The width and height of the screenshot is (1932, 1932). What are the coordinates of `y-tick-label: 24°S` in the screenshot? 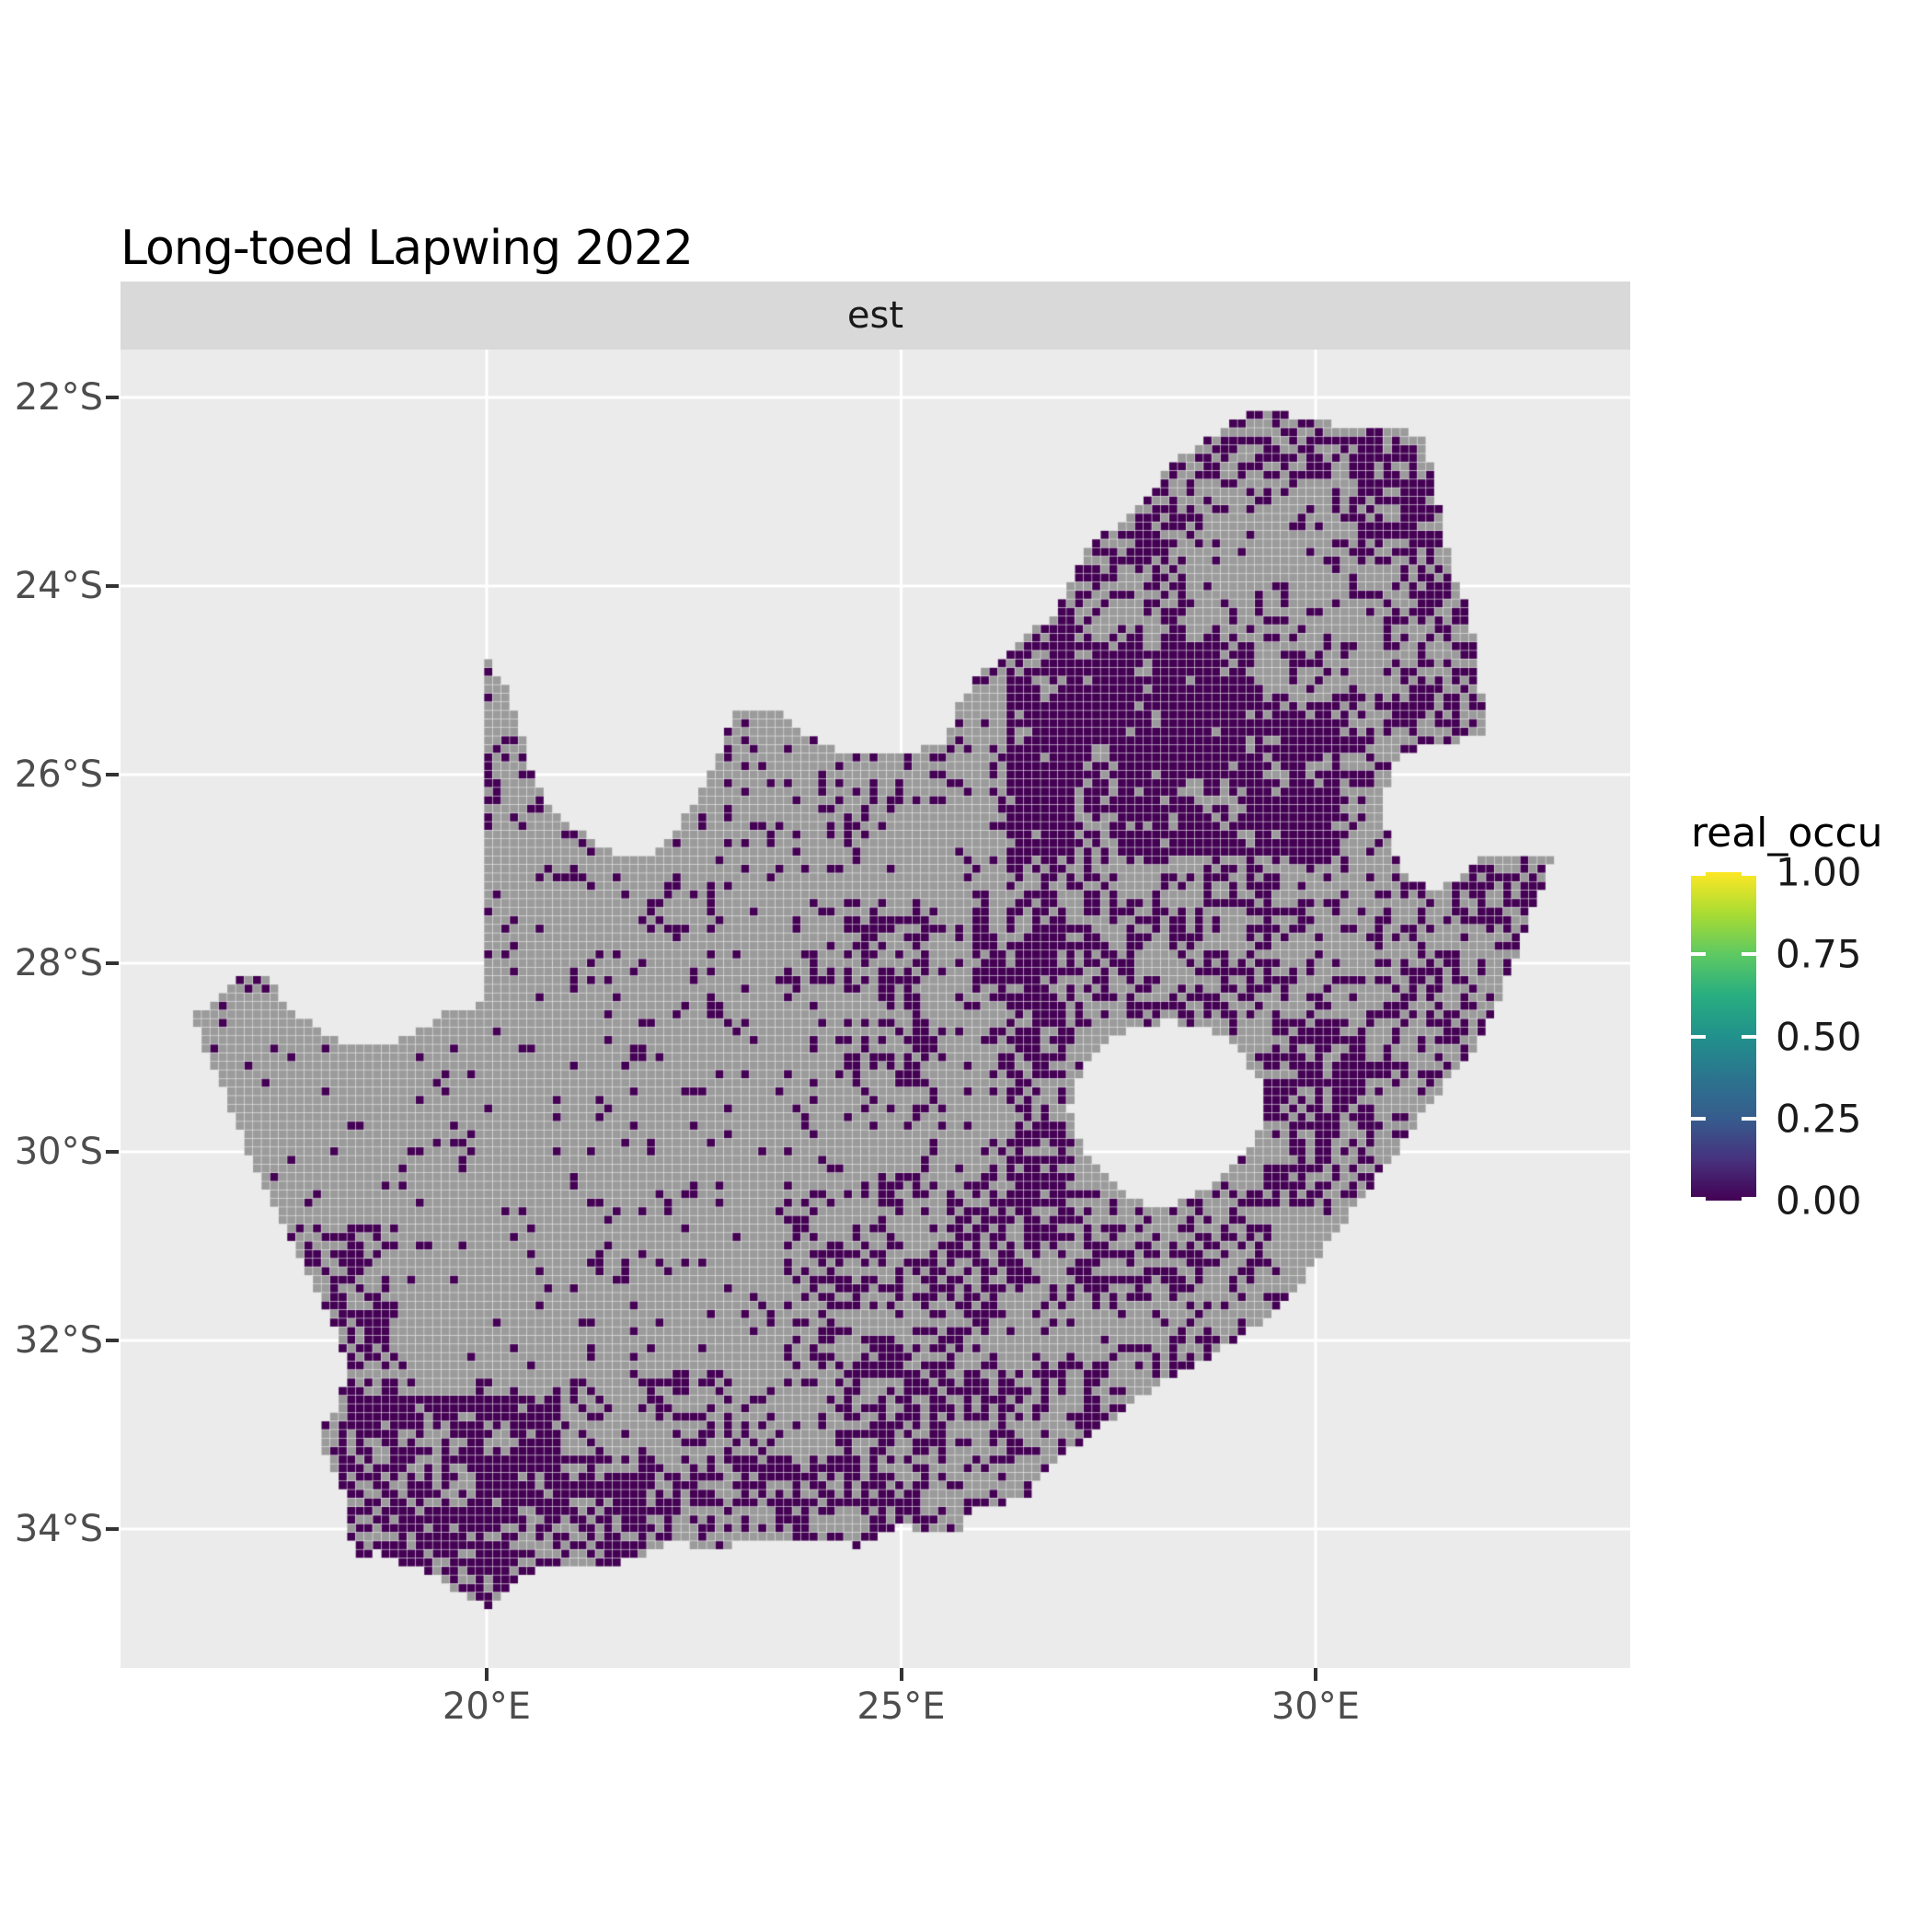 It's located at (58, 586).